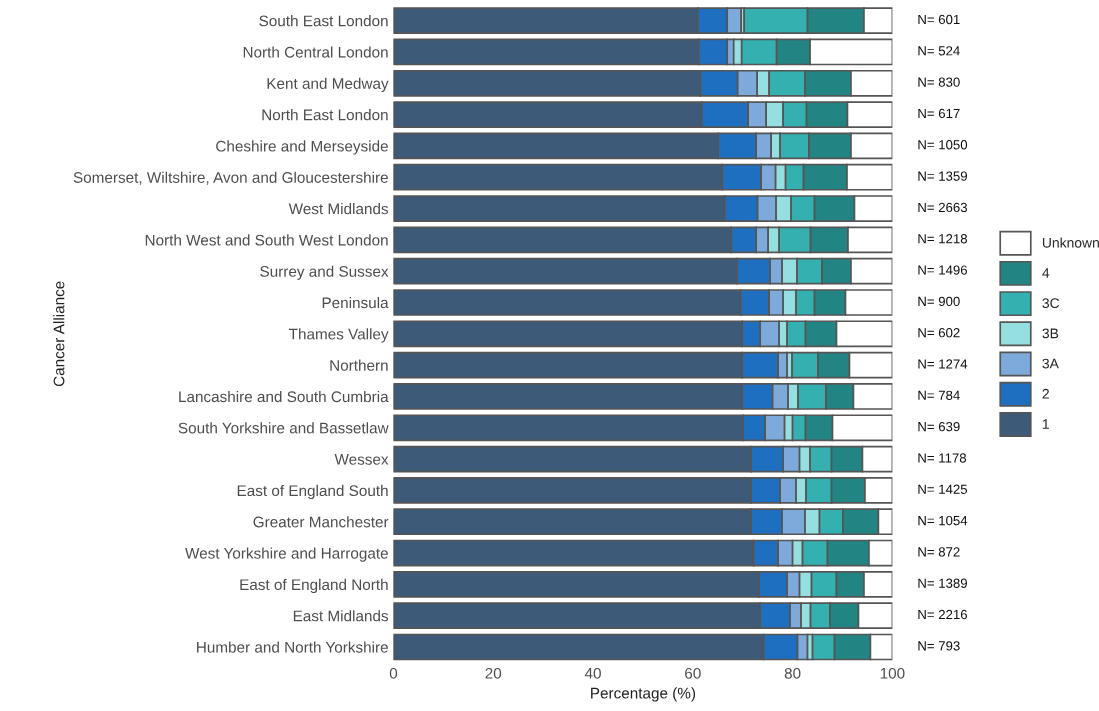 The width and height of the screenshot is (1099, 711). What do you see at coordinates (943, 145) in the screenshot?
I see `text: N= 1050` at bounding box center [943, 145].